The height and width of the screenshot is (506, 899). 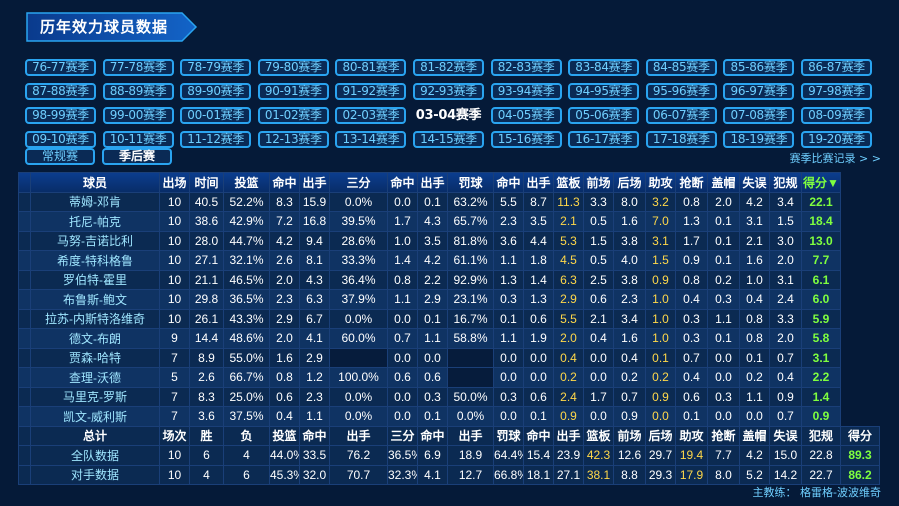 What do you see at coordinates (681, 115) in the screenshot?
I see `season-button: 06-07赛季` at bounding box center [681, 115].